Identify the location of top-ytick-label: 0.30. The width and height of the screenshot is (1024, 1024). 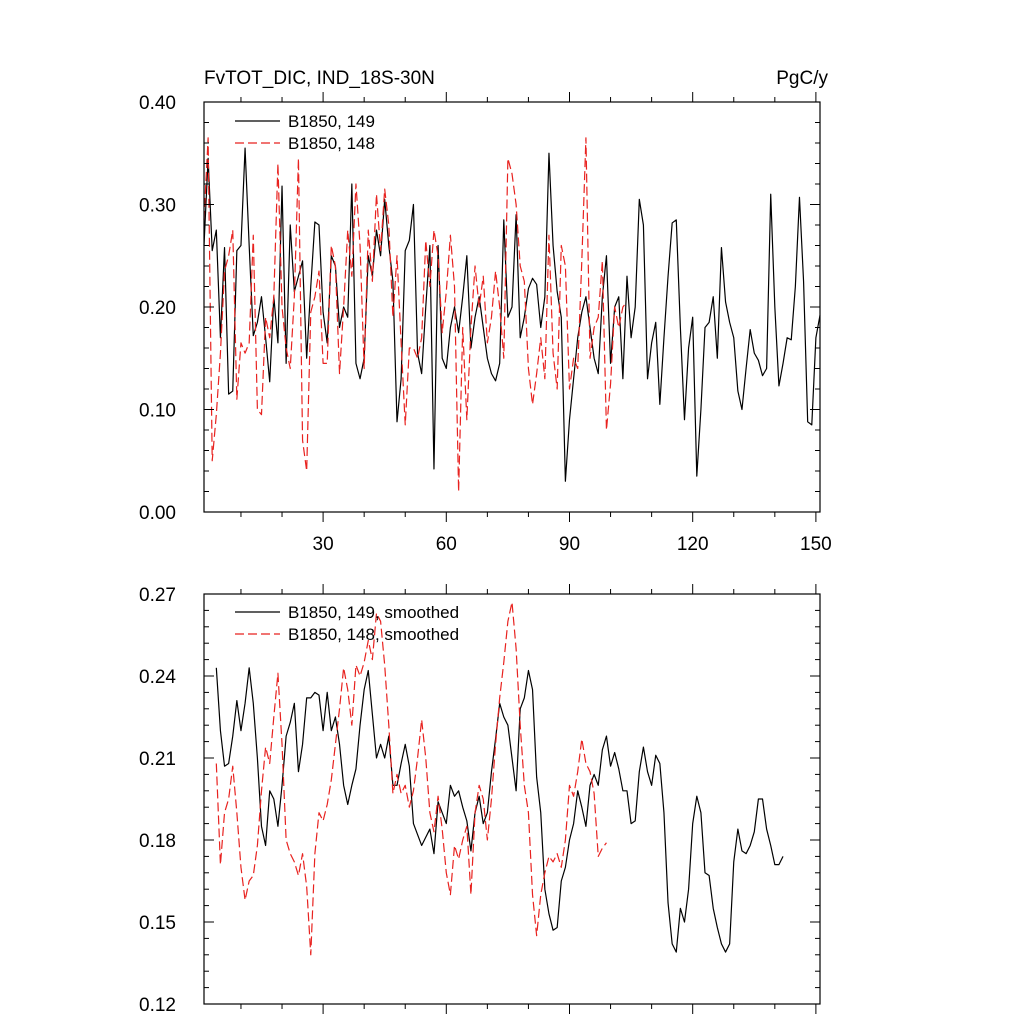
(157, 206).